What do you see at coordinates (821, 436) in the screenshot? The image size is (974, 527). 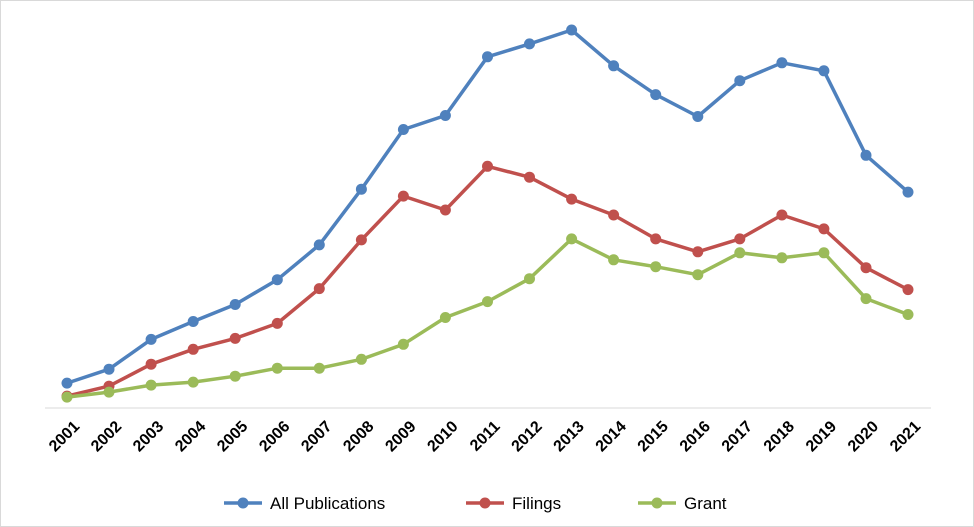 I see `x-tick-label: 2019` at bounding box center [821, 436].